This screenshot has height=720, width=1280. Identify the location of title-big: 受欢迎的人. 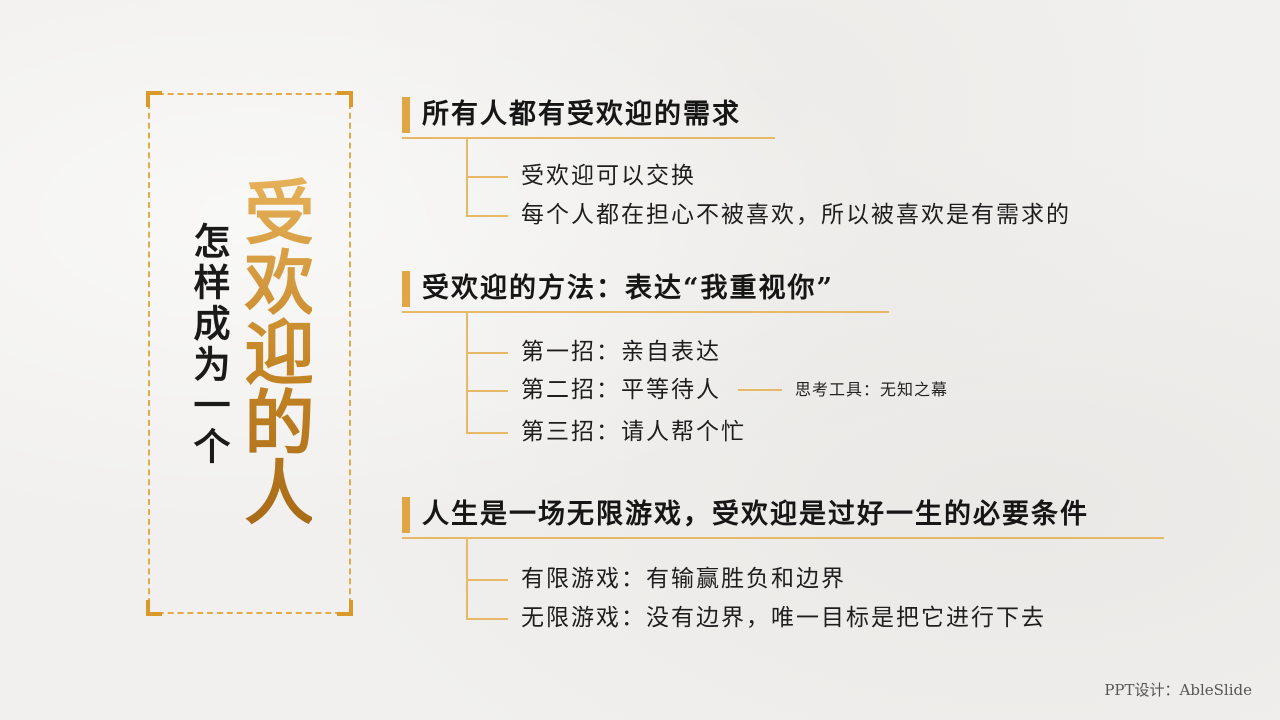
(274, 351).